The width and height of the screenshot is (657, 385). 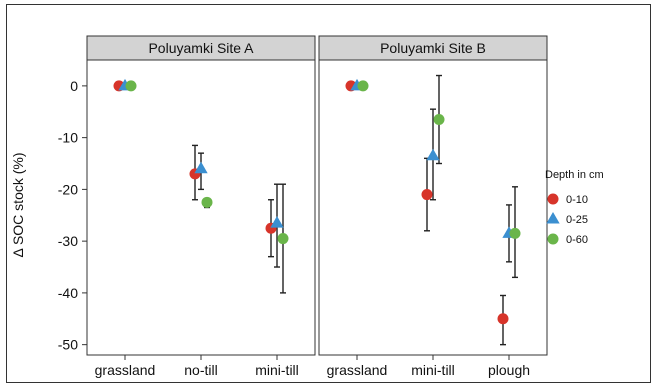 I want to click on legend-label: 0-25, so click(x=577, y=220).